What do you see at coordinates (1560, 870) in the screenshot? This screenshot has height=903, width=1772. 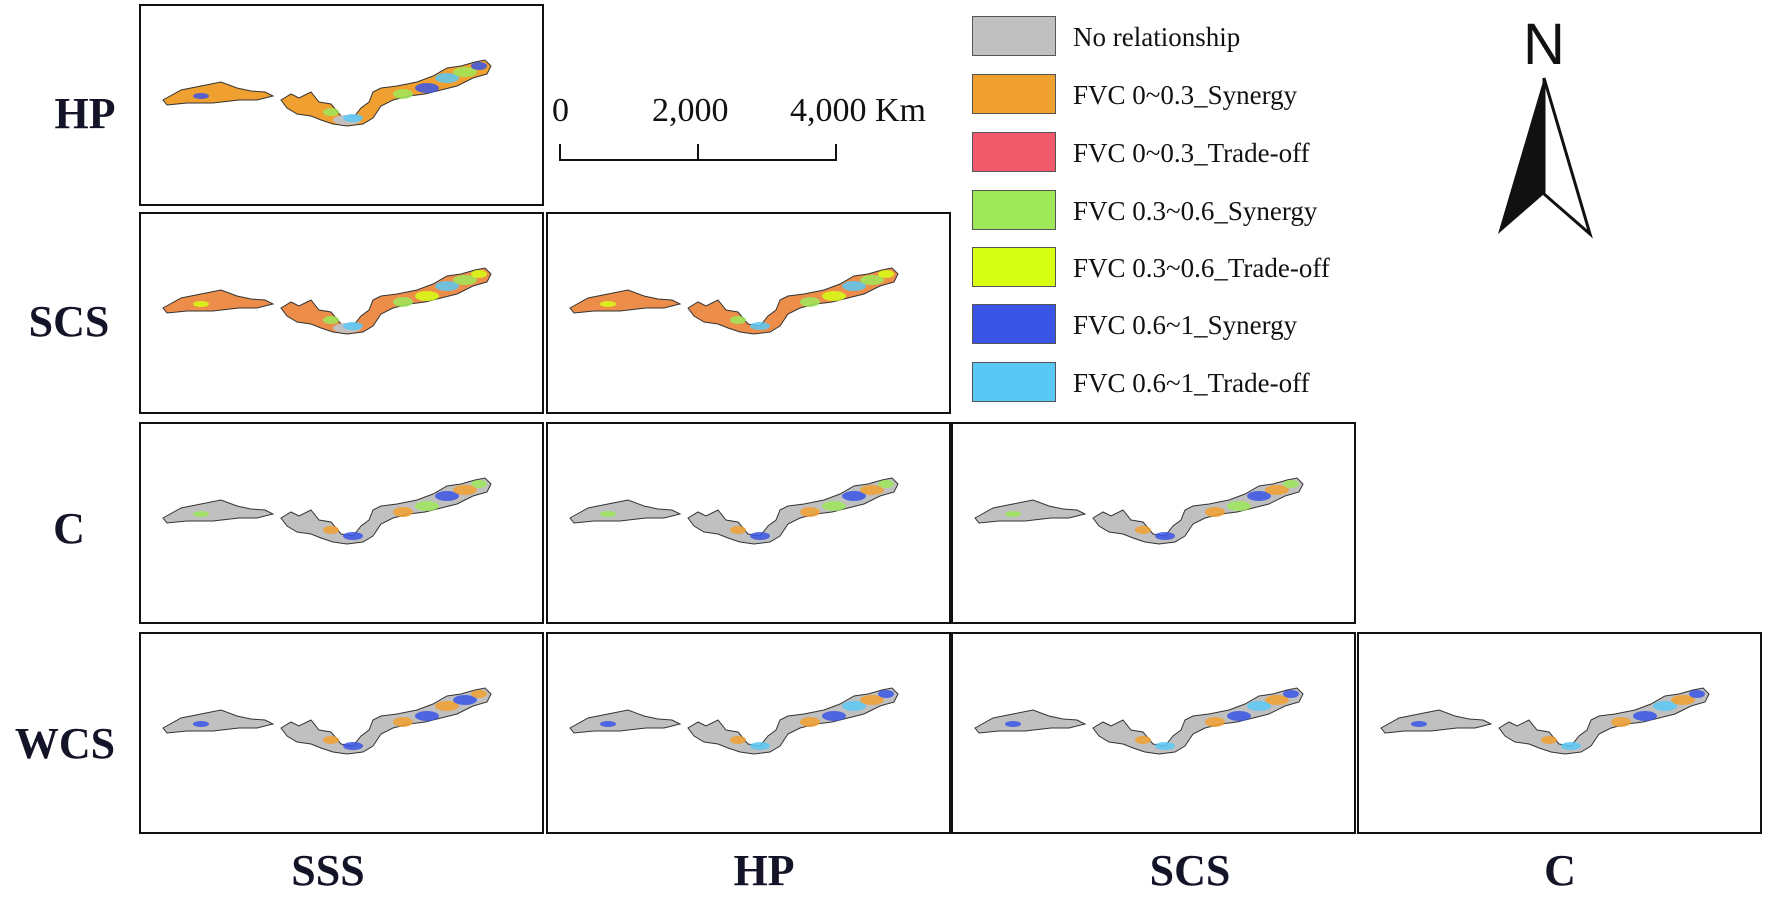 I see `col-label-c: C` at bounding box center [1560, 870].